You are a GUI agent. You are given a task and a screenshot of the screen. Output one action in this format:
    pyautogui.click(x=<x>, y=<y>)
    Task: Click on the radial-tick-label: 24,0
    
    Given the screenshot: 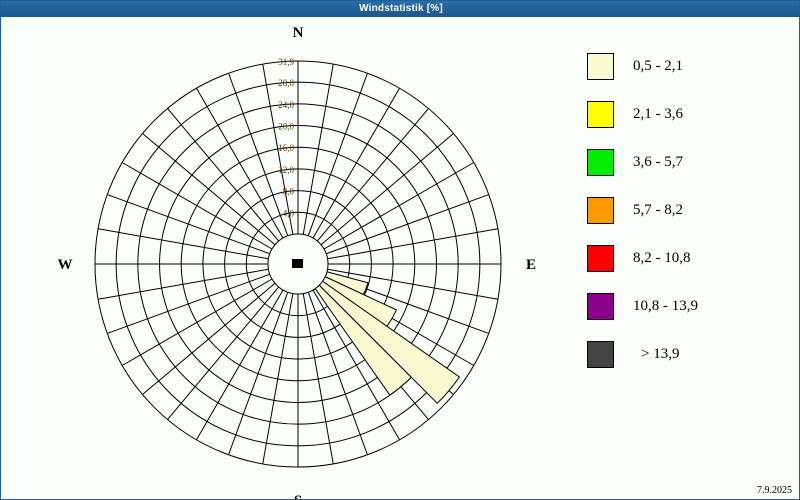 What is the action you would take?
    pyautogui.click(x=286, y=105)
    